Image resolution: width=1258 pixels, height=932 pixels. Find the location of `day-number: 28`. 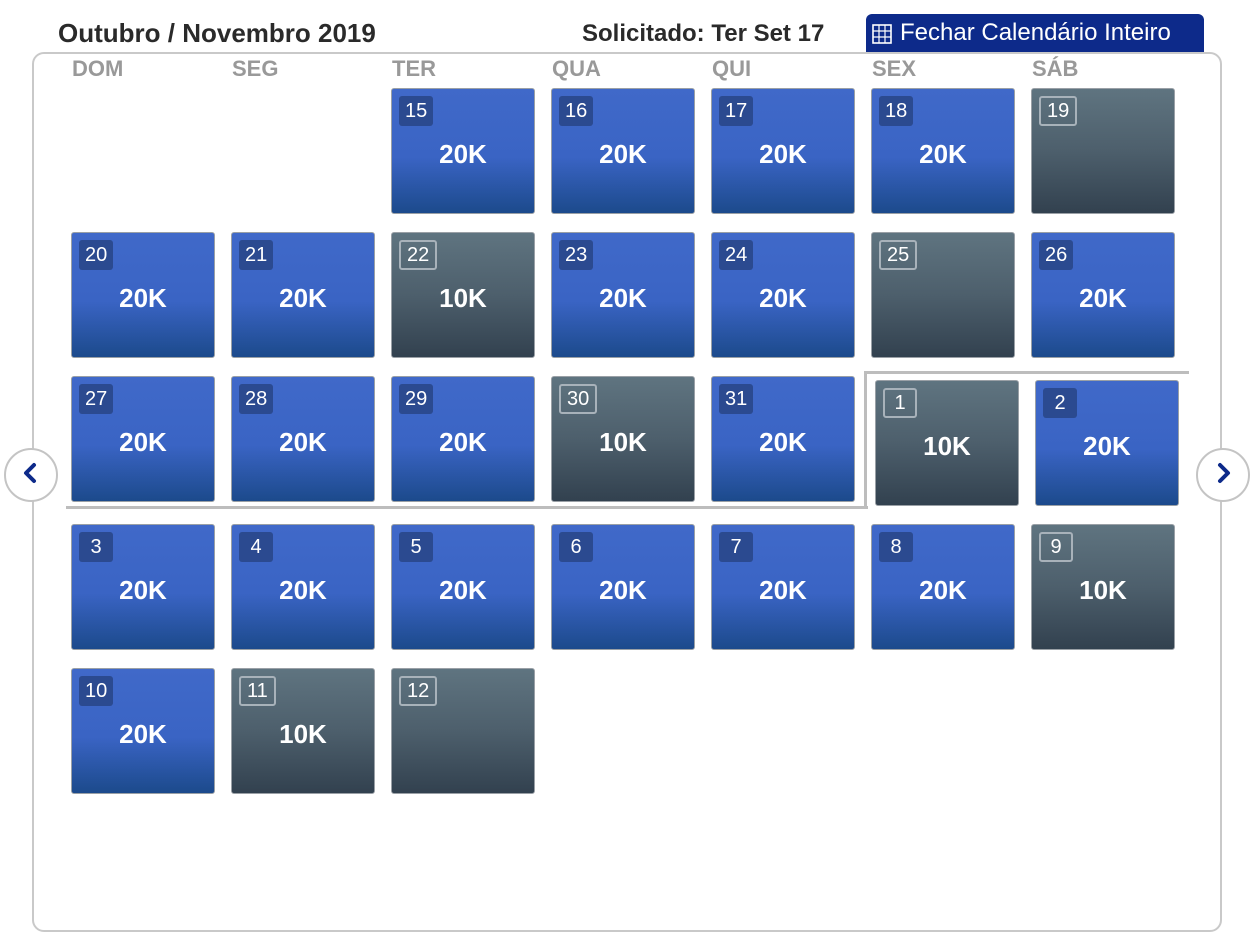

day-number: 28 is located at coordinates (256, 399).